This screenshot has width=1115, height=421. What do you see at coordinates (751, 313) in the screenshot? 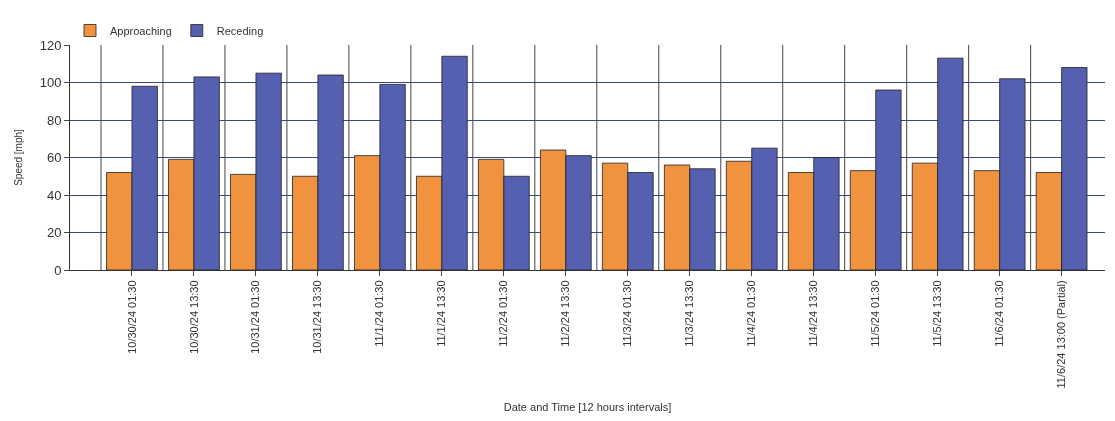
I see `x-tick-label: 11/4/24 01:30` at bounding box center [751, 313].